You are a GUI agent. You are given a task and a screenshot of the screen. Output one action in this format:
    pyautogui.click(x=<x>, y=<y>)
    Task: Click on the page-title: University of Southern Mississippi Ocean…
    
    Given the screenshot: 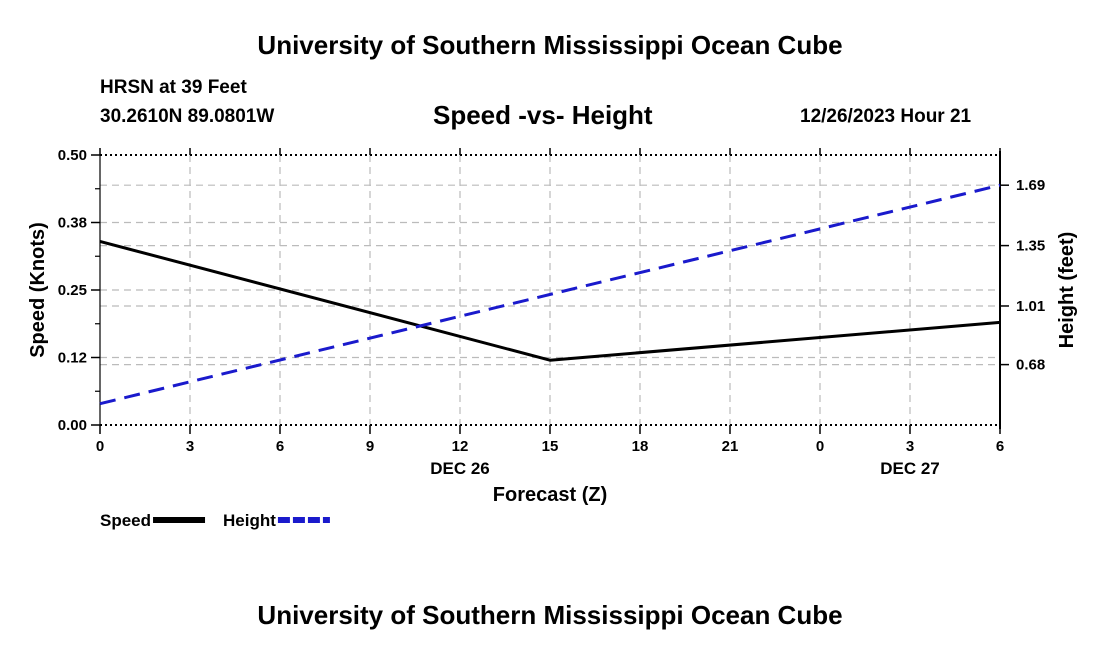 What is the action you would take?
    pyautogui.click(x=550, y=45)
    